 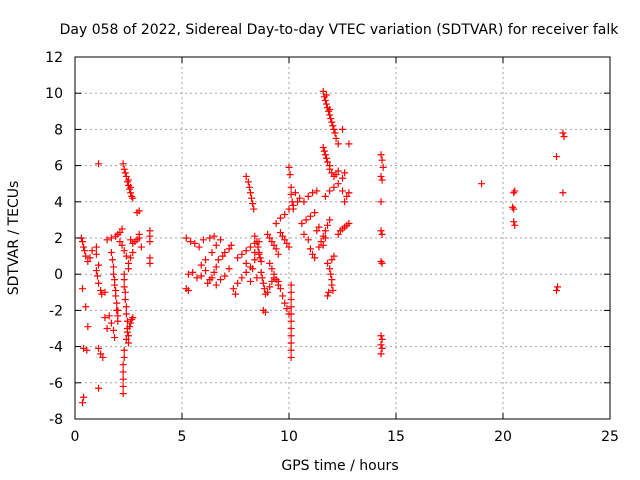 I want to click on y-tick-label: -4, so click(x=56, y=348).